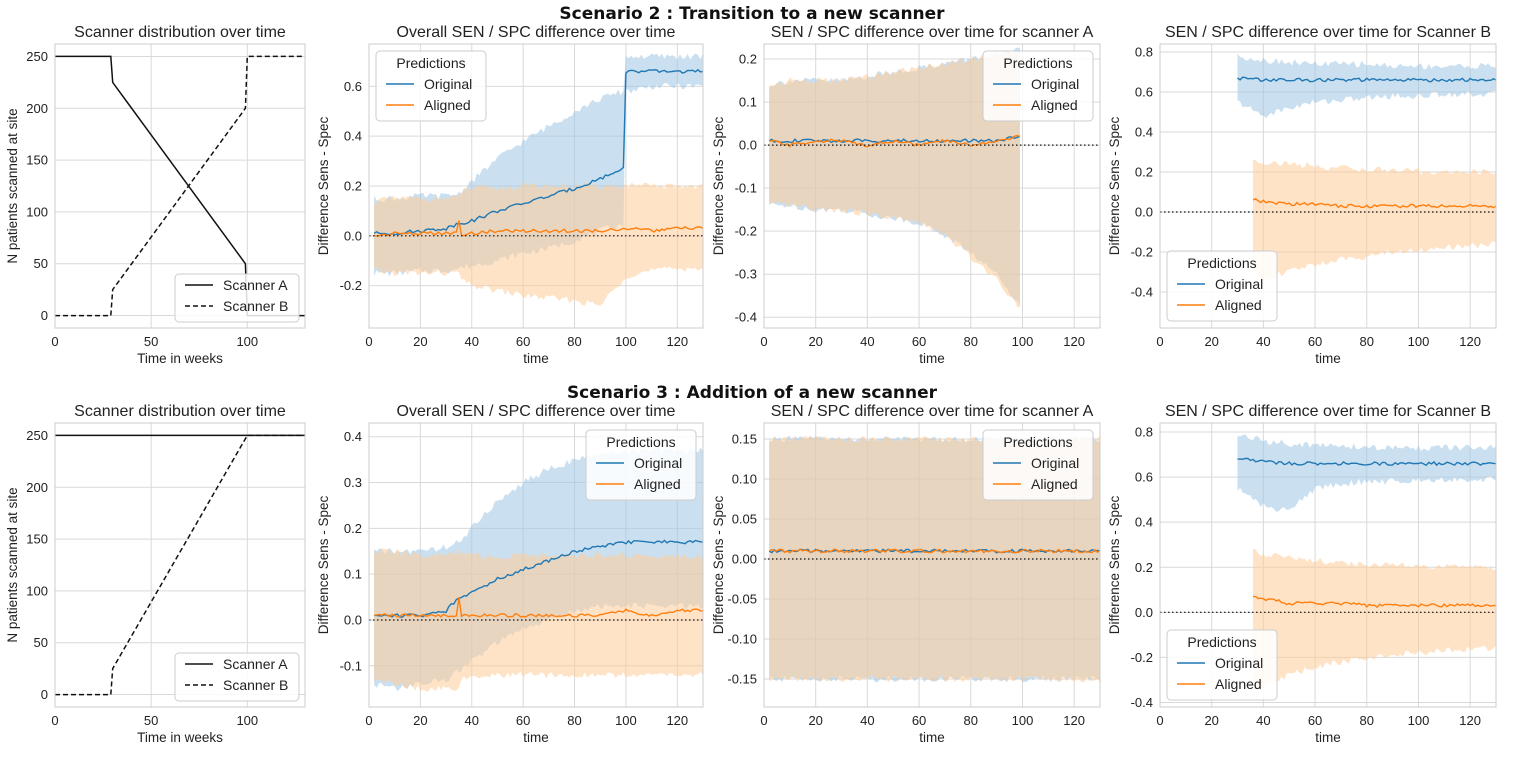 This screenshot has height=758, width=1515. I want to click on y-tick-label: 0.15, so click(744, 439).